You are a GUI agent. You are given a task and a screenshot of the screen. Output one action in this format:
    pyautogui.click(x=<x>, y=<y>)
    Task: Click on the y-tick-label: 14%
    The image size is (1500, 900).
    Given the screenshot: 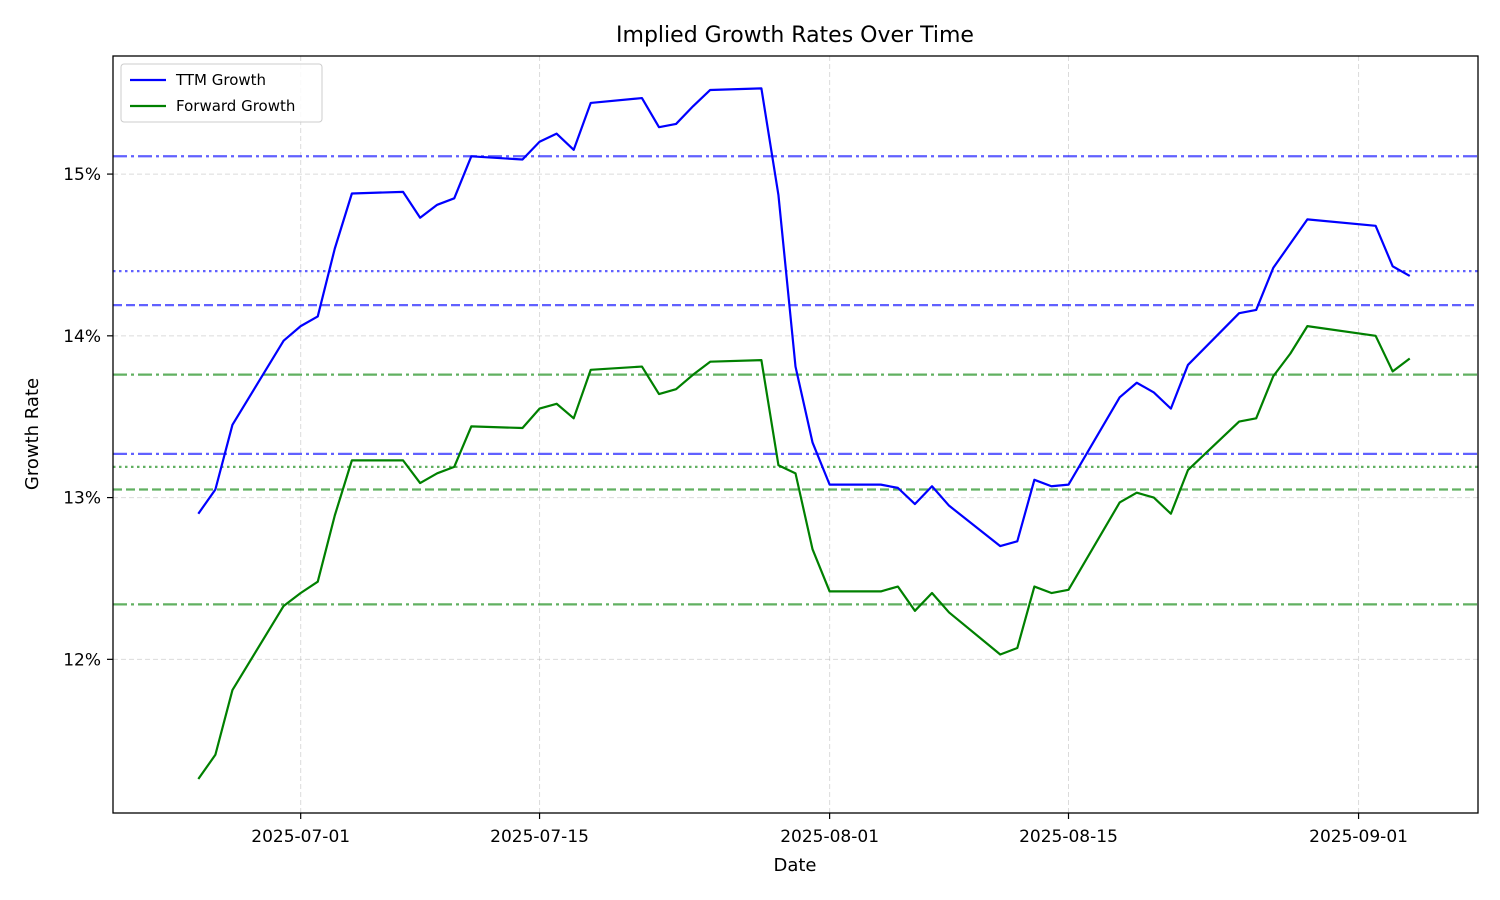 What is the action you would take?
    pyautogui.click(x=82, y=337)
    